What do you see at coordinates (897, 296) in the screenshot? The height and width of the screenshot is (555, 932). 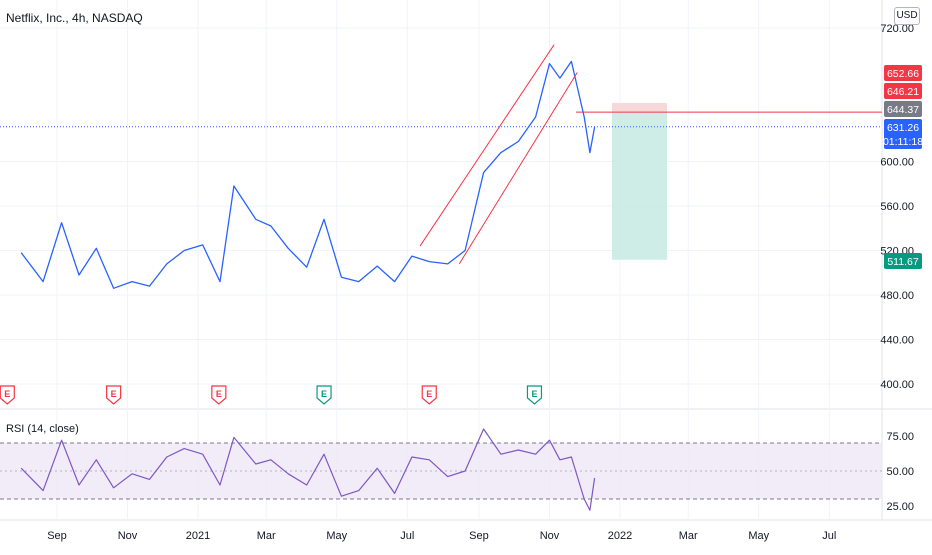 I see `y-tick-label: 480.00` at bounding box center [897, 296].